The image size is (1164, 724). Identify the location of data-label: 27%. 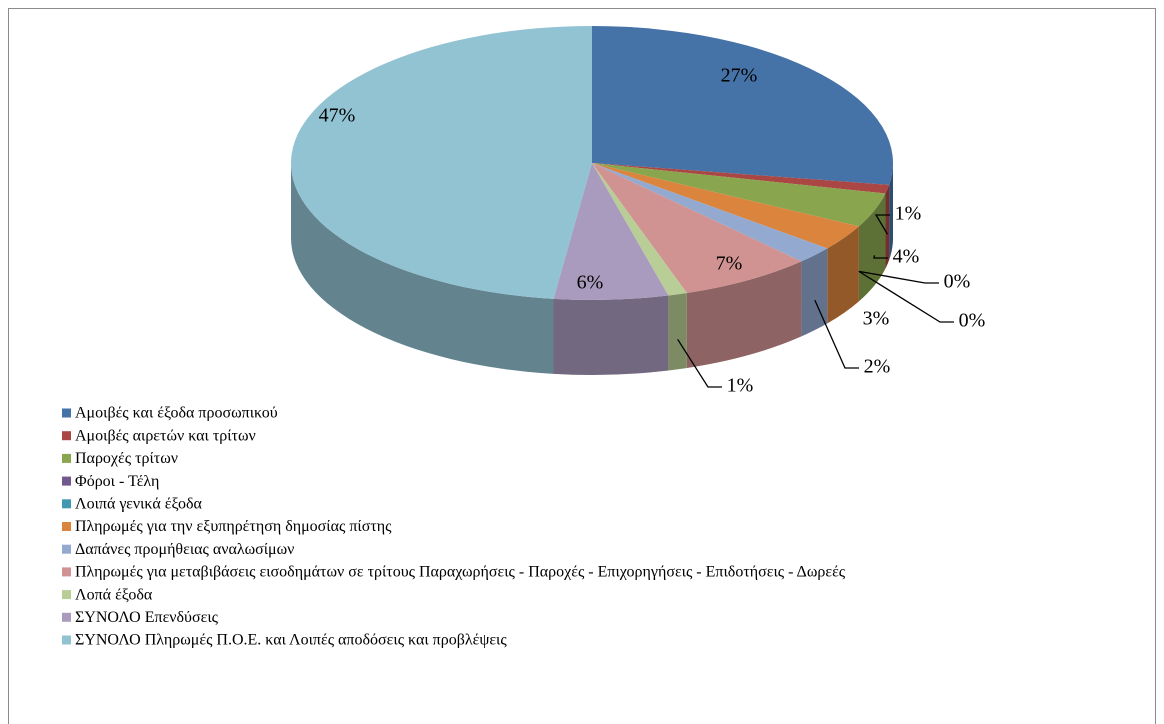
(739, 76).